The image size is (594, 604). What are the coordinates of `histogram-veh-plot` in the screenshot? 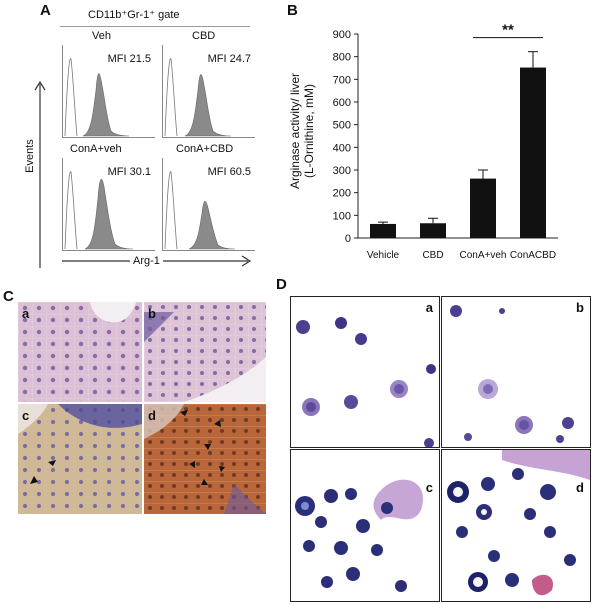 It's located at (97, 97).